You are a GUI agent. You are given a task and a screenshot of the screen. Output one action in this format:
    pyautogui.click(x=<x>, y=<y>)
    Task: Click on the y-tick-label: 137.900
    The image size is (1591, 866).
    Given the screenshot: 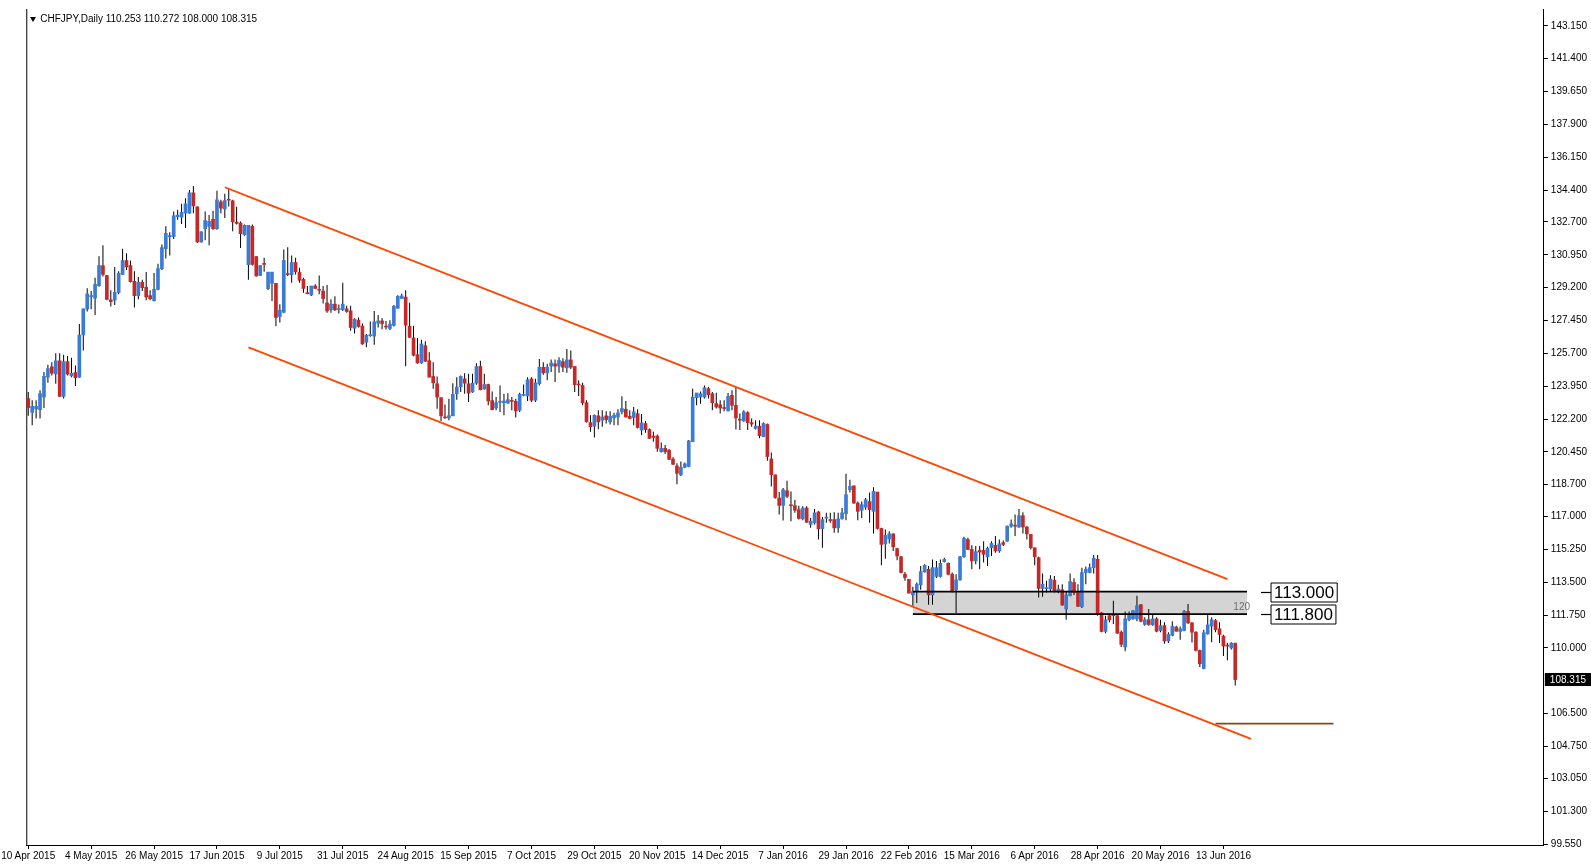 What is the action you would take?
    pyautogui.click(x=1569, y=124)
    